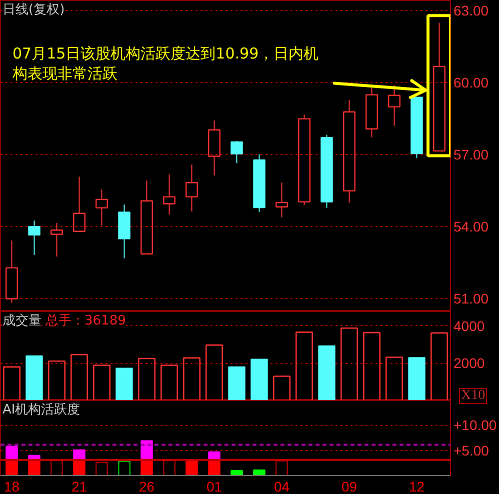 The image size is (503, 500). I want to click on y-tick-label: +5.00, so click(472, 450).